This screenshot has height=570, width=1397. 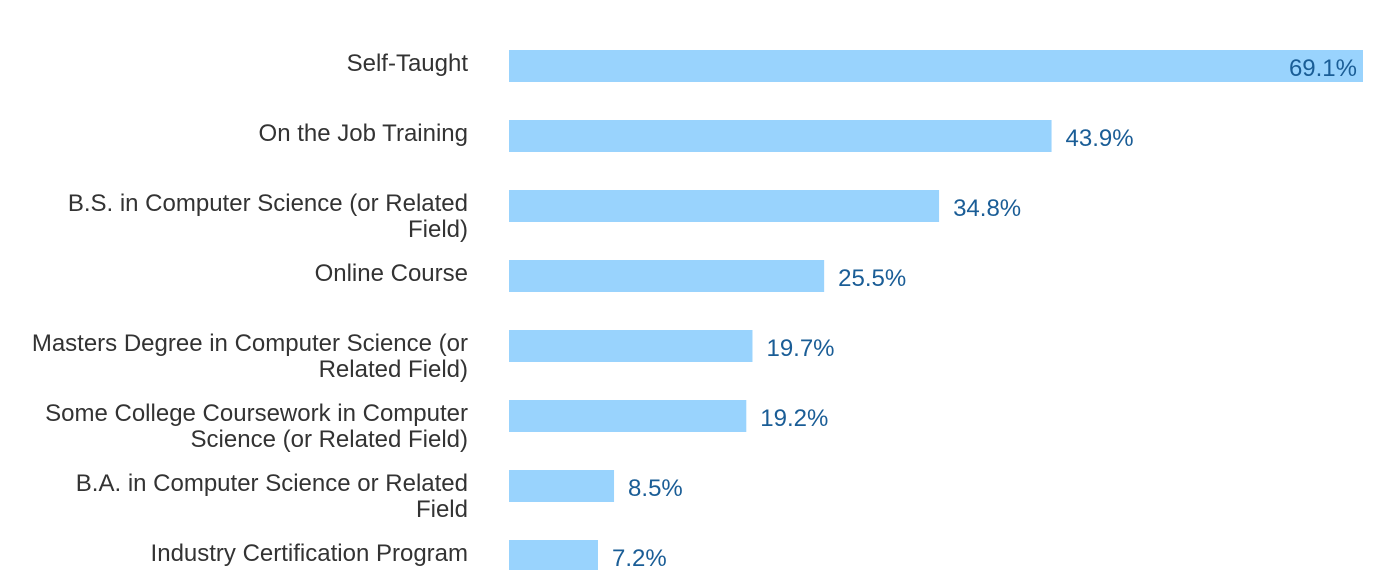 I want to click on value-label: 34.8%, so click(x=987, y=208).